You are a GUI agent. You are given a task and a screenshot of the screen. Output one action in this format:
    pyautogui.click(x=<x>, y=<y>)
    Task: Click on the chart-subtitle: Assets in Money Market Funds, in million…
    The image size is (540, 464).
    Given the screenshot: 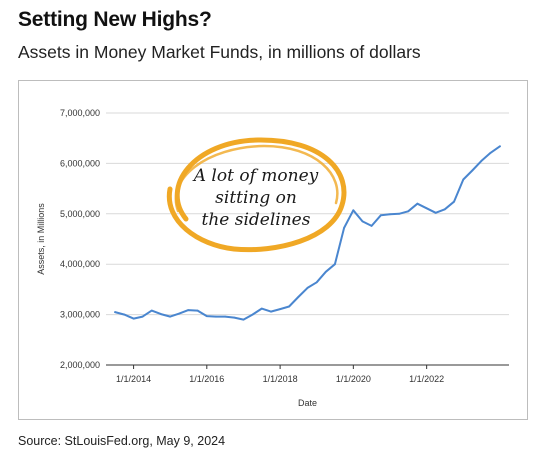 What is the action you would take?
    pyautogui.click(x=219, y=52)
    